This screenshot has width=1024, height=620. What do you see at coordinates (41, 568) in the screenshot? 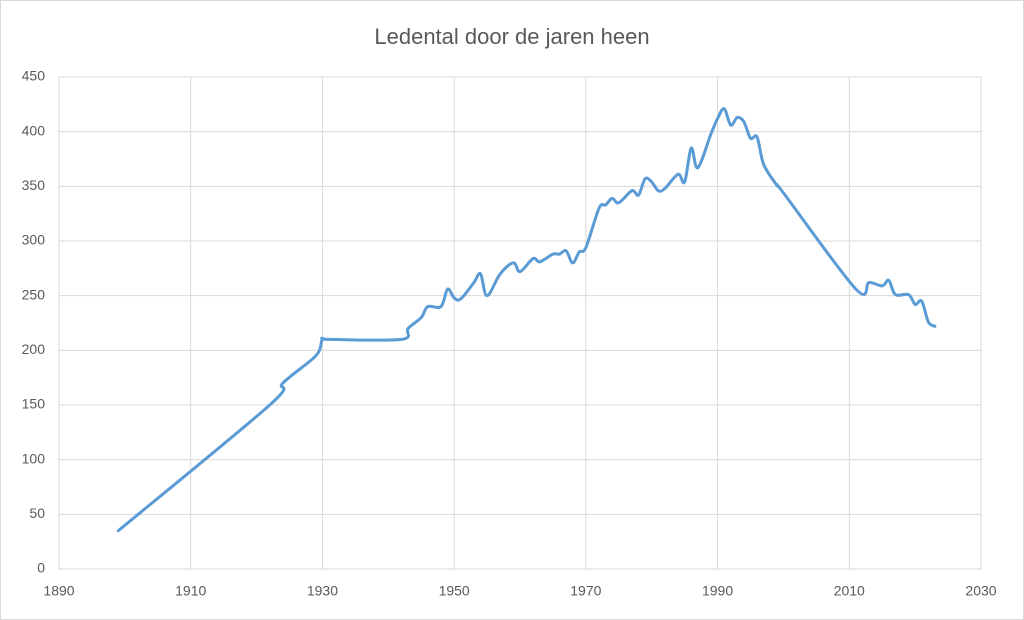
I see `y-tick-label: 0` at bounding box center [41, 568].